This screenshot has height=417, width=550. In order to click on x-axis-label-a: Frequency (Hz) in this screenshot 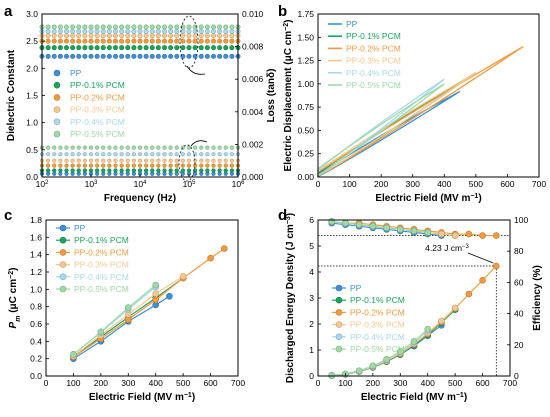, I will do `click(140, 198)`.